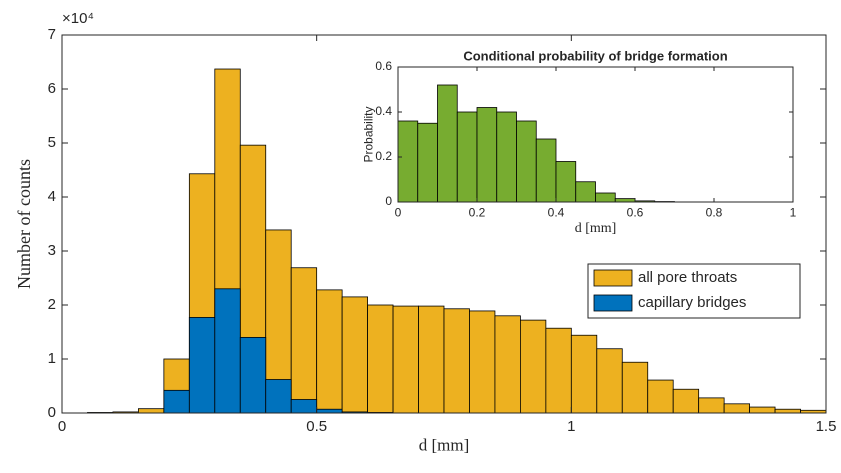 The width and height of the screenshot is (841, 473). I want to click on y-tick-label: 3, so click(52, 250).